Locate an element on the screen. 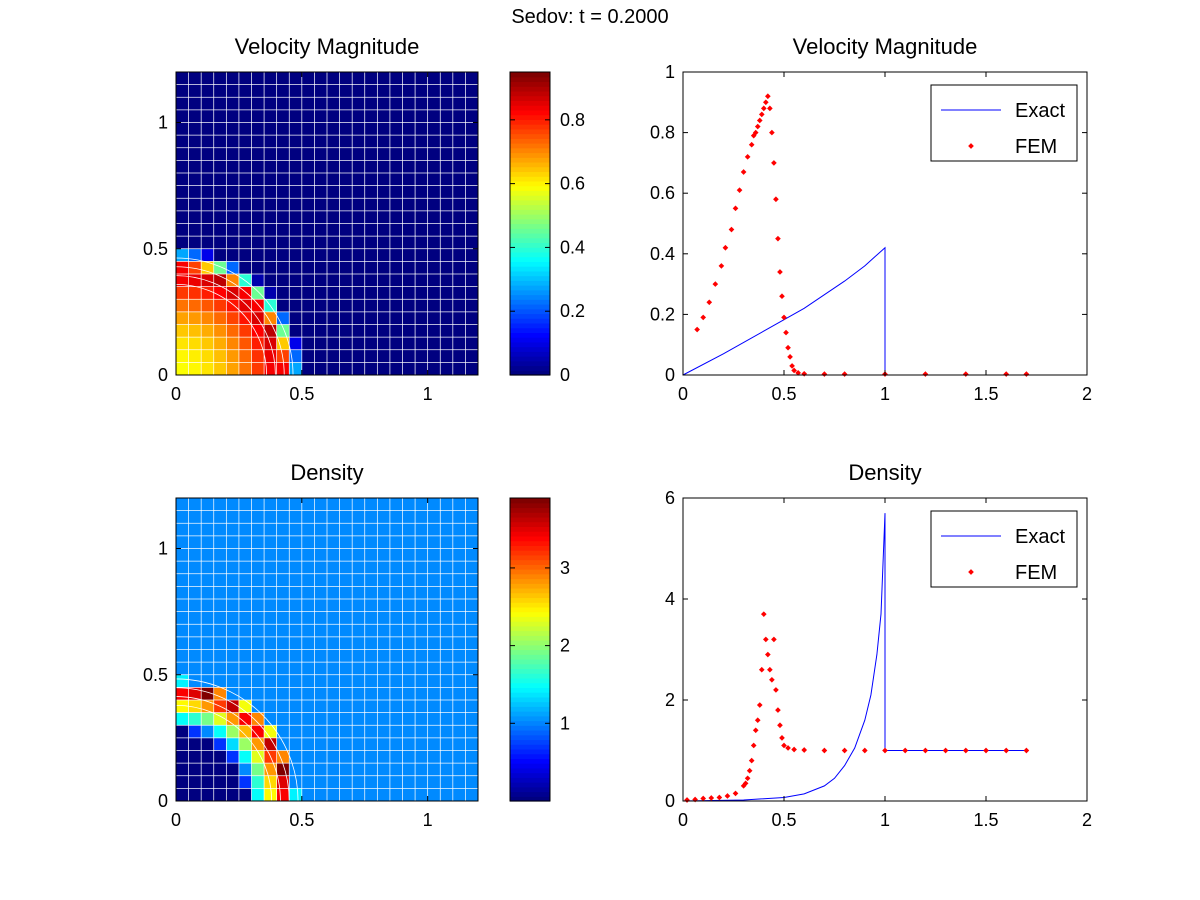 The image size is (1200, 900). x-tick-label: 1 is located at coordinates (885, 820).